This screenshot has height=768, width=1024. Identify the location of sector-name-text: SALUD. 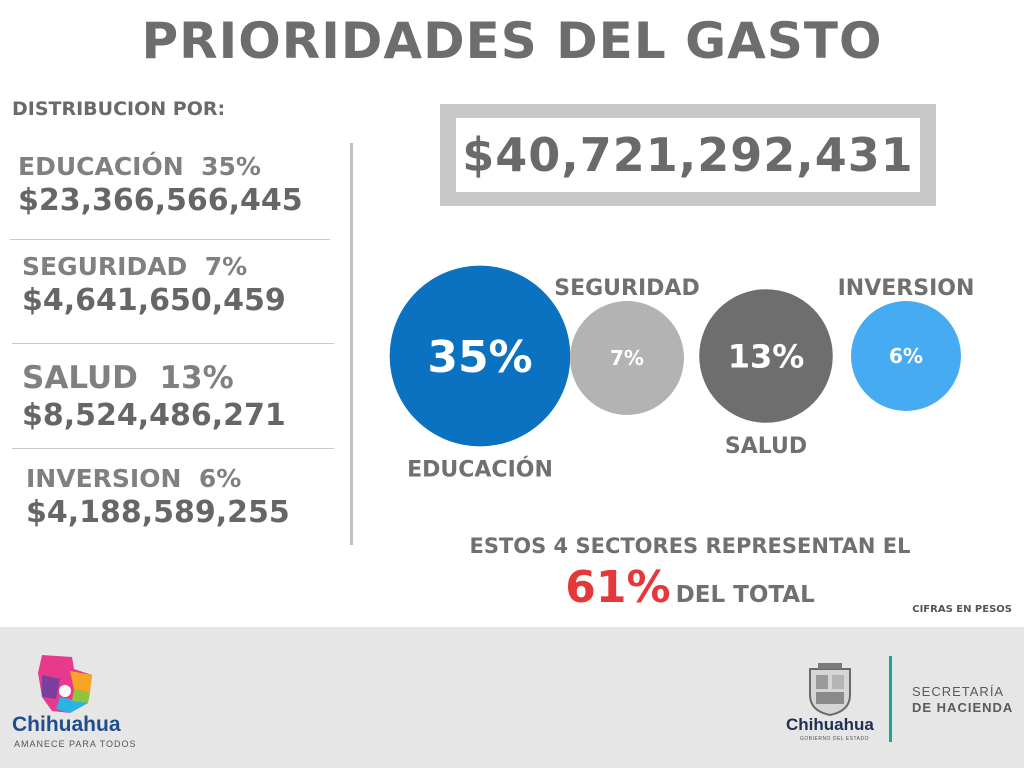
(80, 378).